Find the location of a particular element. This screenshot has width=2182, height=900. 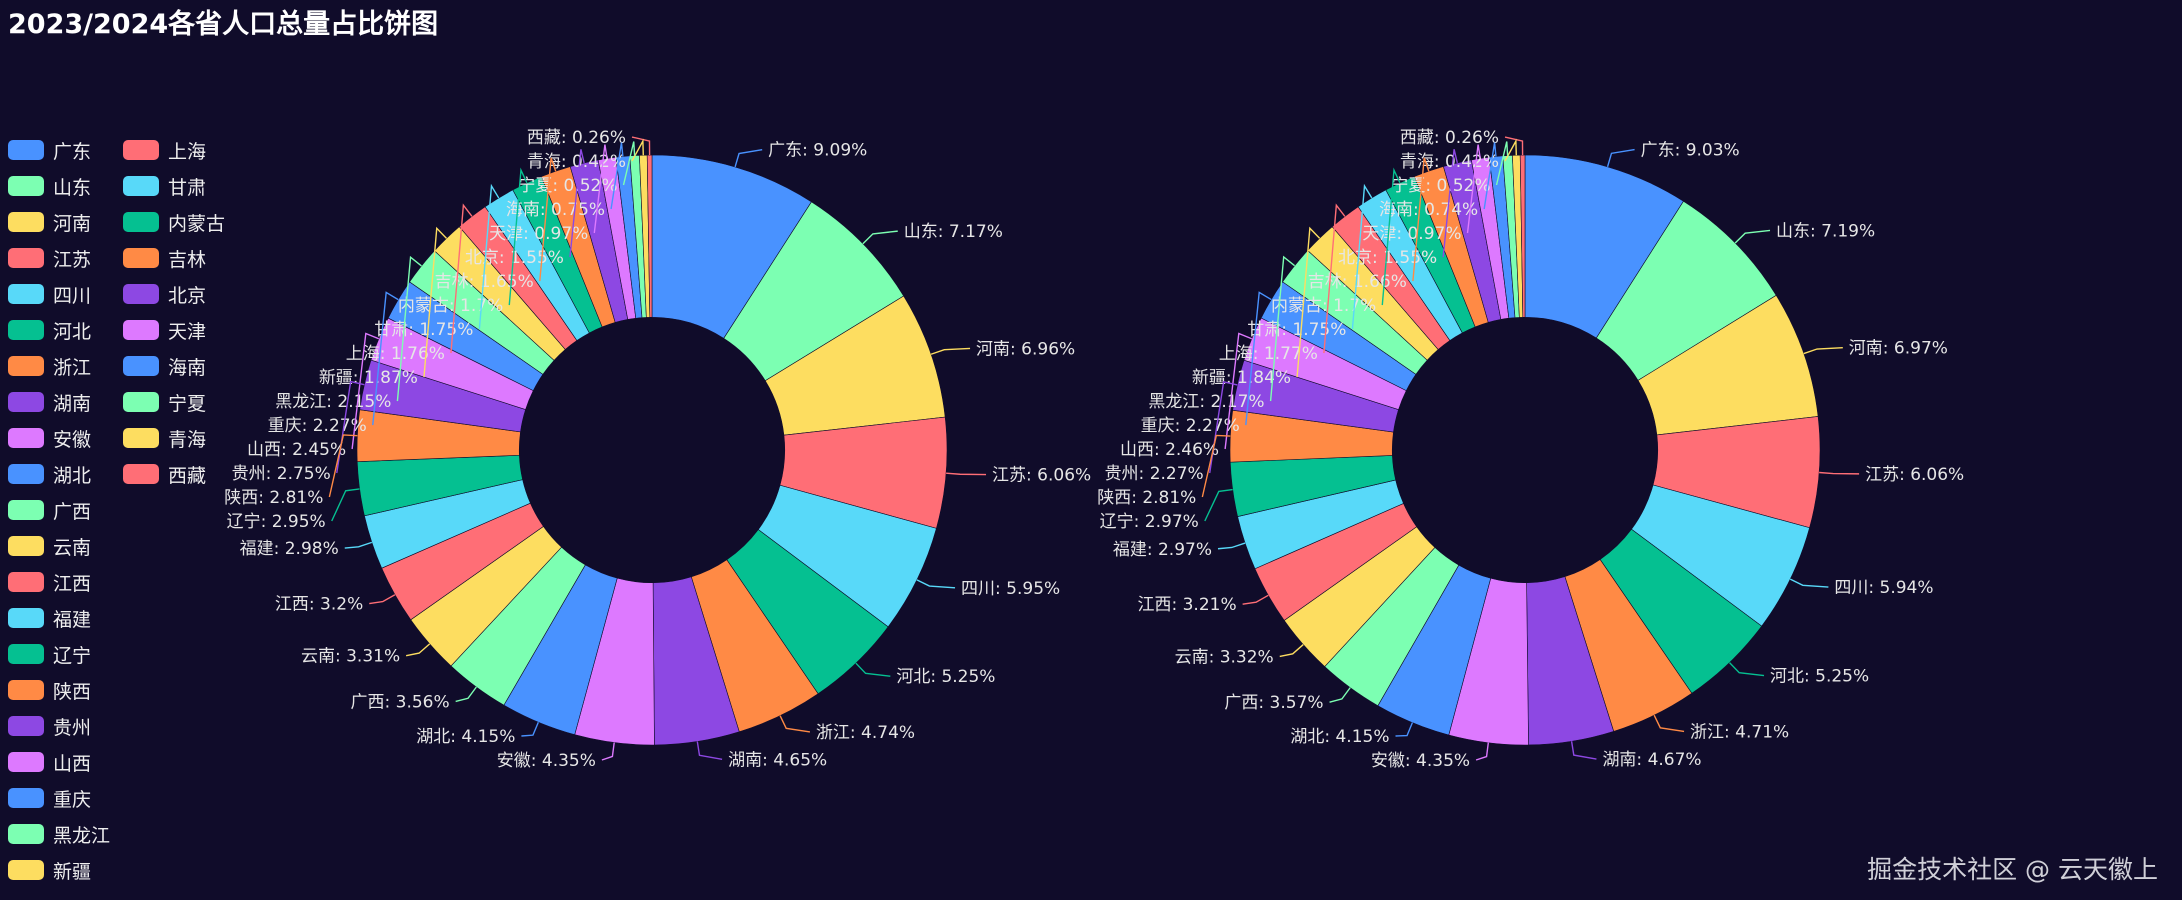

legend-item: 河北 is located at coordinates (49, 330).